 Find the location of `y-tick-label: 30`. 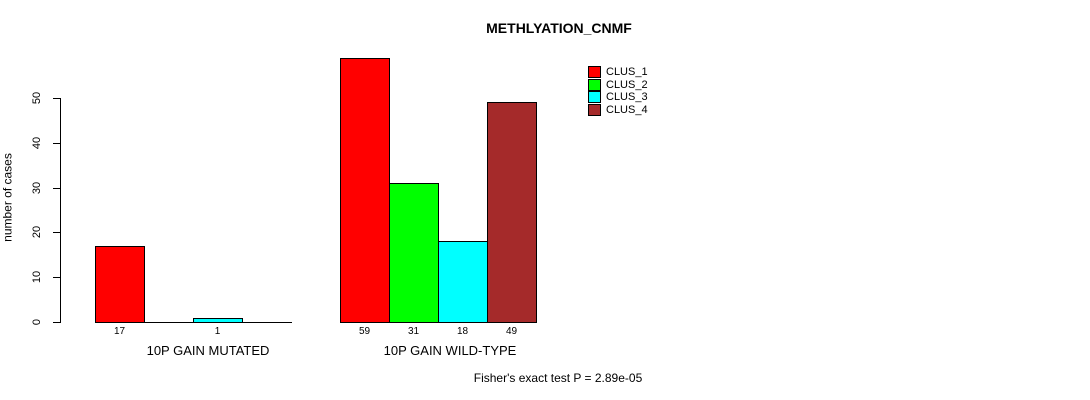

y-tick-label: 30 is located at coordinates (37, 187).